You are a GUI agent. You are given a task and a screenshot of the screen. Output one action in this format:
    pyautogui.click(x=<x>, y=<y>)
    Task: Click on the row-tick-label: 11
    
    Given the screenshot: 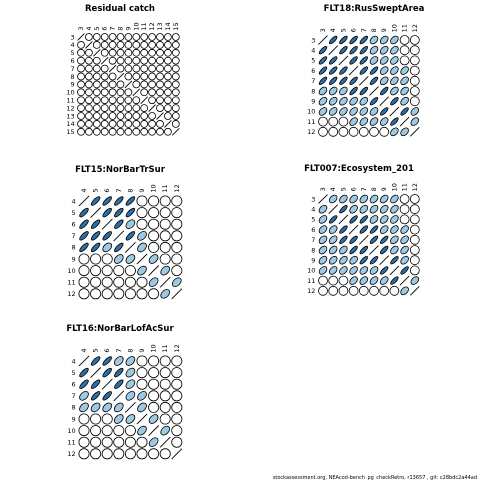 What is the action you would take?
    pyautogui.click(x=311, y=281)
    